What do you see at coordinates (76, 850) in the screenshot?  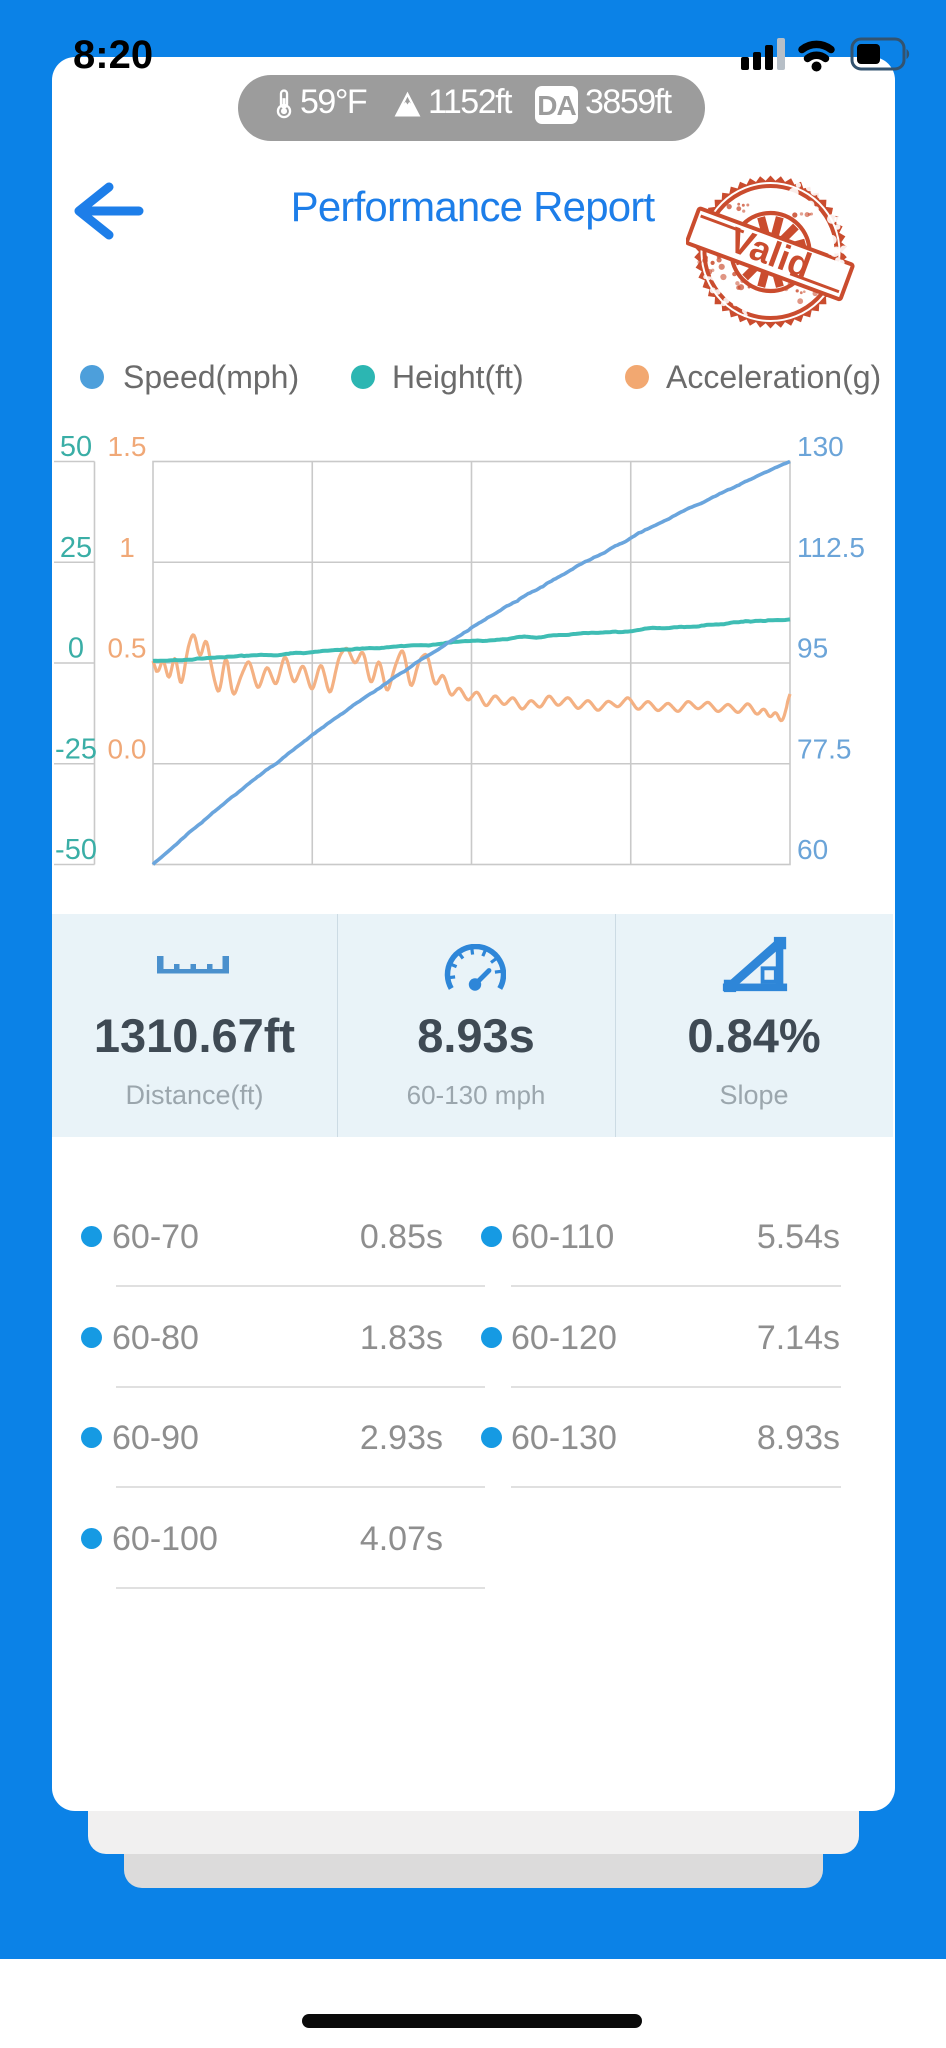 I see `svg-text: -50` at bounding box center [76, 850].